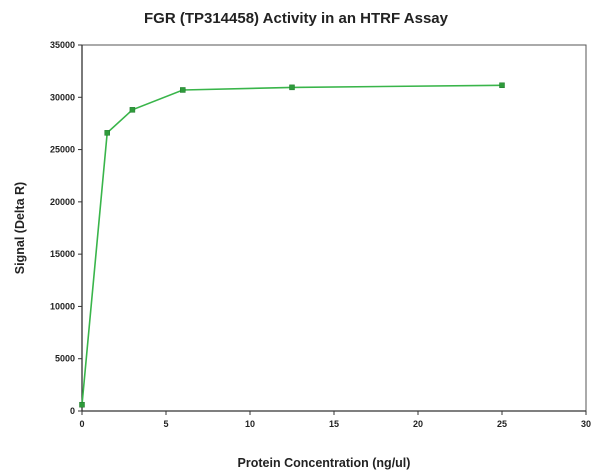 The image size is (592, 475). Describe the element at coordinates (586, 424) in the screenshot. I see `x-tick-label: 30` at that location.